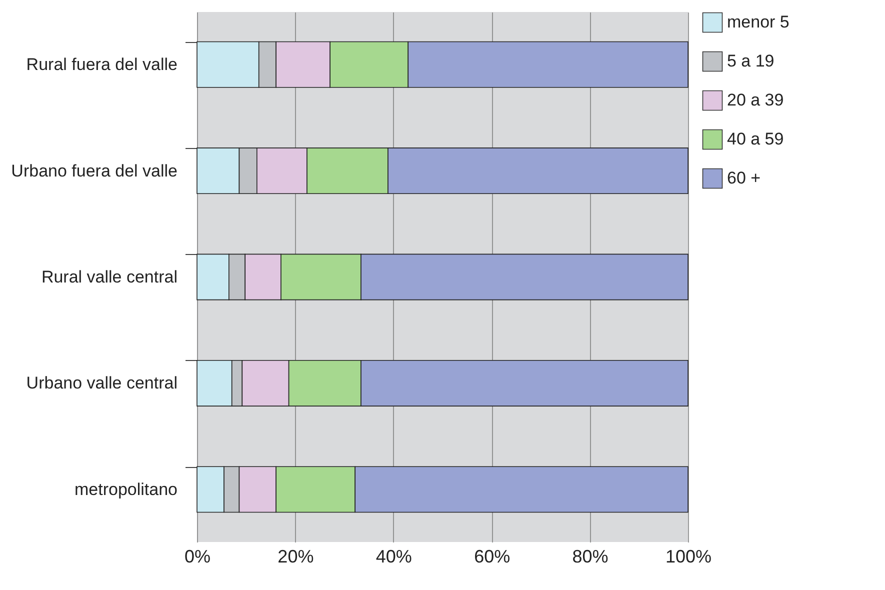  Describe the element at coordinates (126, 489) in the screenshot. I see `y-tick-label: metropolitano` at that location.